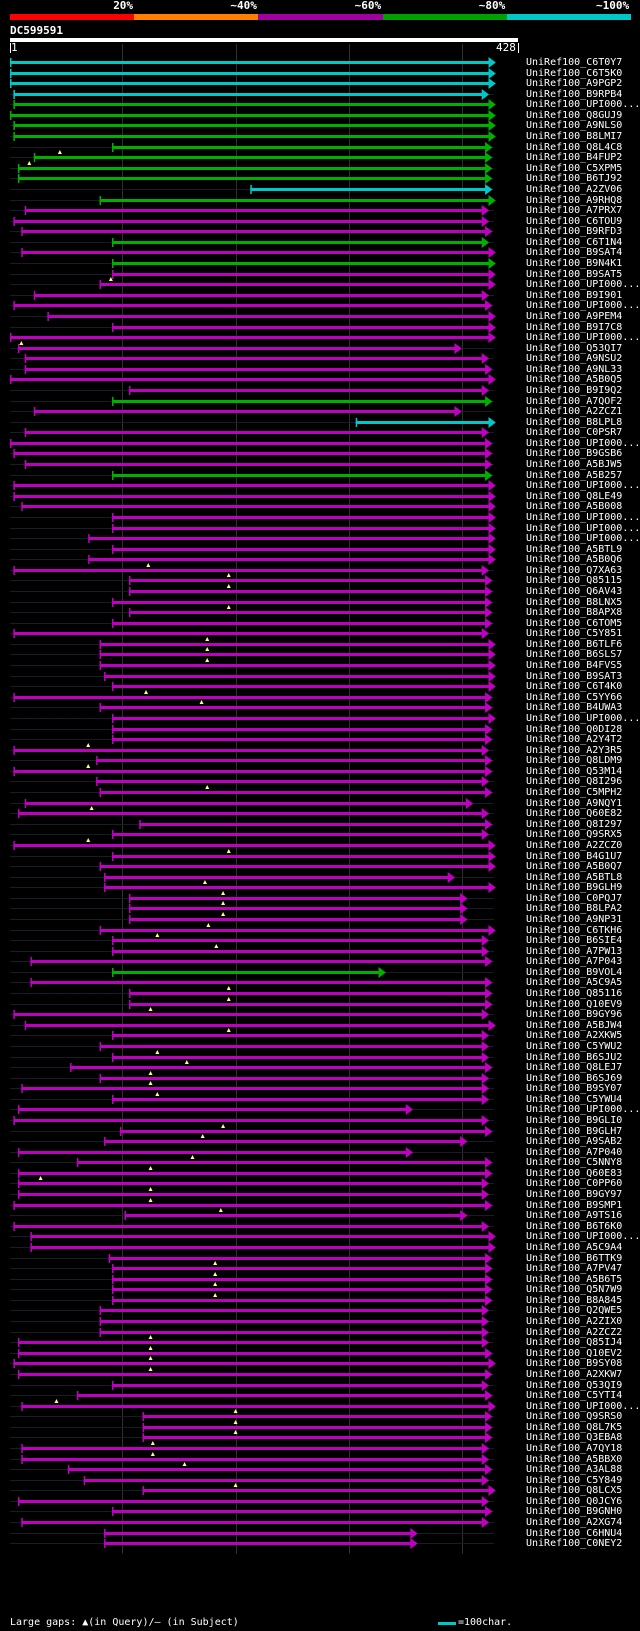 The width and height of the screenshot is (640, 1631). Describe the element at coordinates (574, 1258) in the screenshot. I see `hit-label: UniRef100_B6TTK9` at that location.